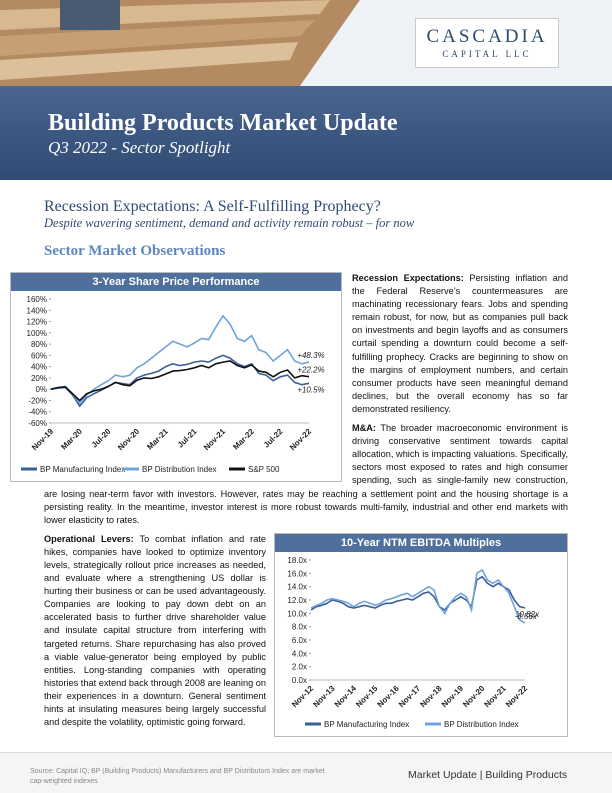 The width and height of the screenshot is (612, 793). I want to click on x-tick-label: Mar-22, so click(243, 438).